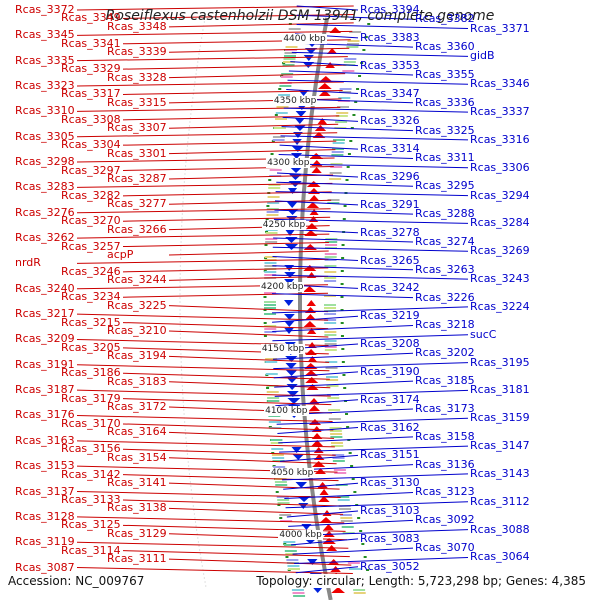 The image size is (600, 600). I want to click on reverse-gene-label: Rcas_3347, so click(390, 93).